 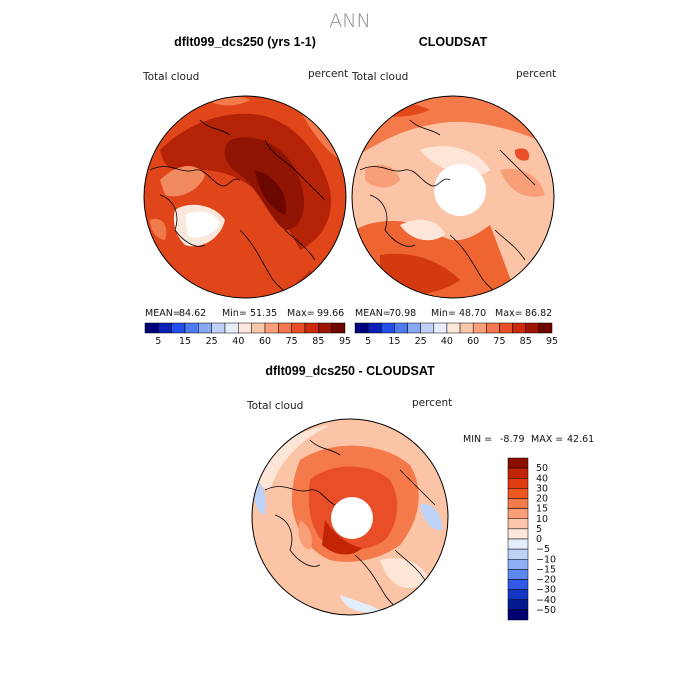 I want to click on colorbar-tick-label: 85, so click(x=318, y=341).